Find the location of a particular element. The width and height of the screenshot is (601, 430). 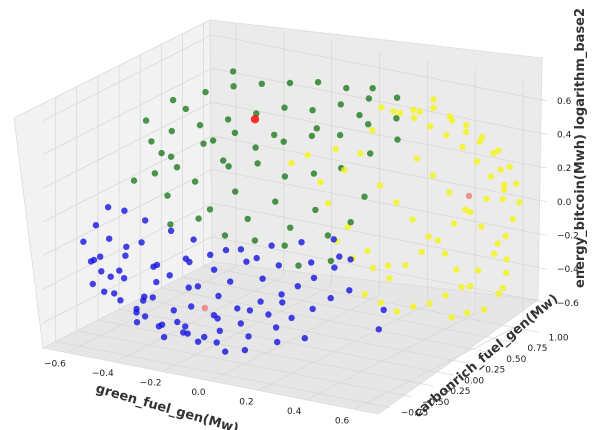

x-tick-labels: −0.6 −0.4 −0.2 0.0 0.2 0.4 0.6 is located at coordinates (197, 393).